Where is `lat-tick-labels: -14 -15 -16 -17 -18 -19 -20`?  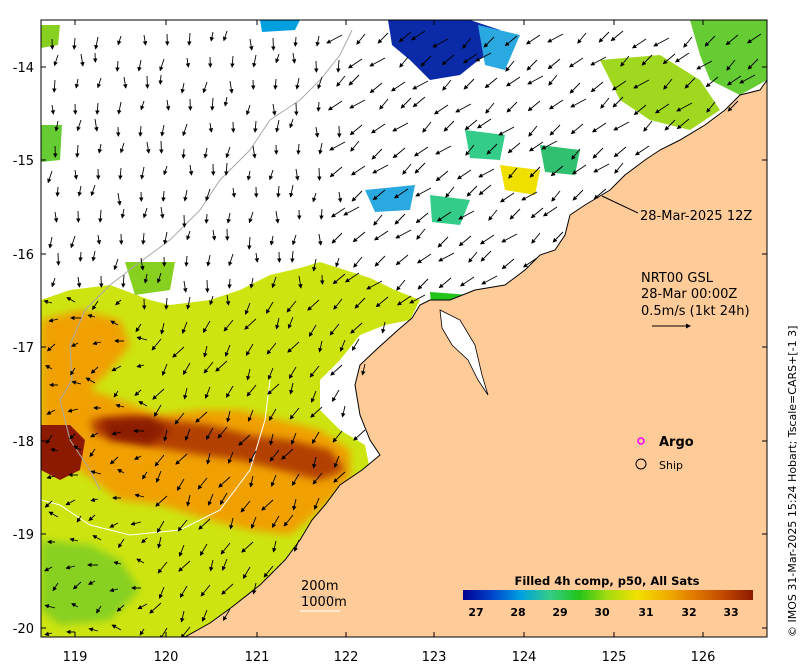 lat-tick-labels: -14 -15 -16 -17 -18 -19 -20 is located at coordinates (23, 349).